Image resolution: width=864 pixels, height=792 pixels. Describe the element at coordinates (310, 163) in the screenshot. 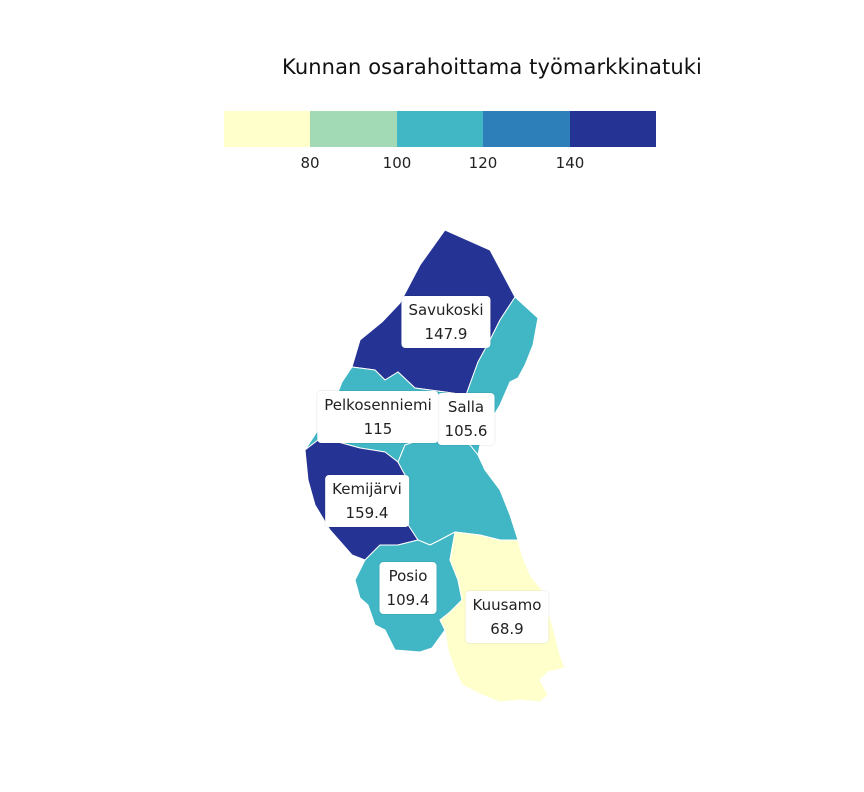

I see `legend-tick-80: 80` at that location.